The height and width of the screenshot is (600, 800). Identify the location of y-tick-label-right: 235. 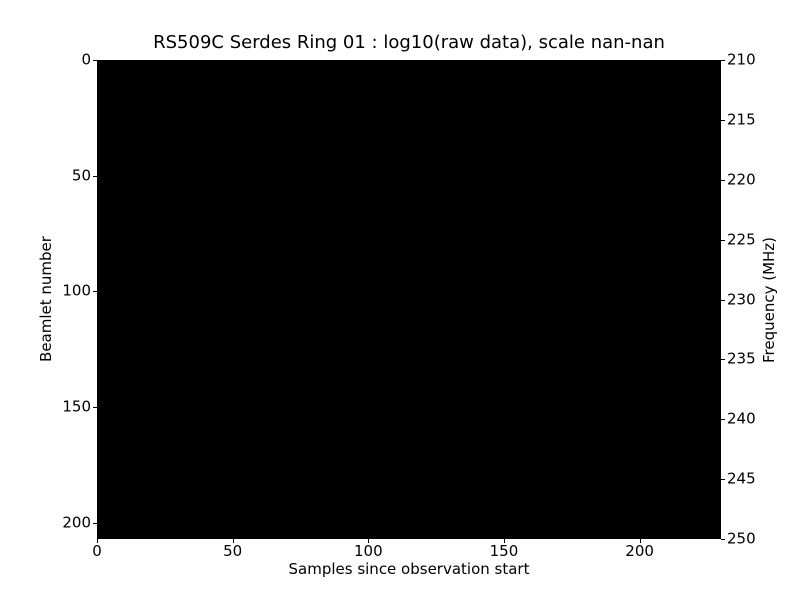
(741, 358).